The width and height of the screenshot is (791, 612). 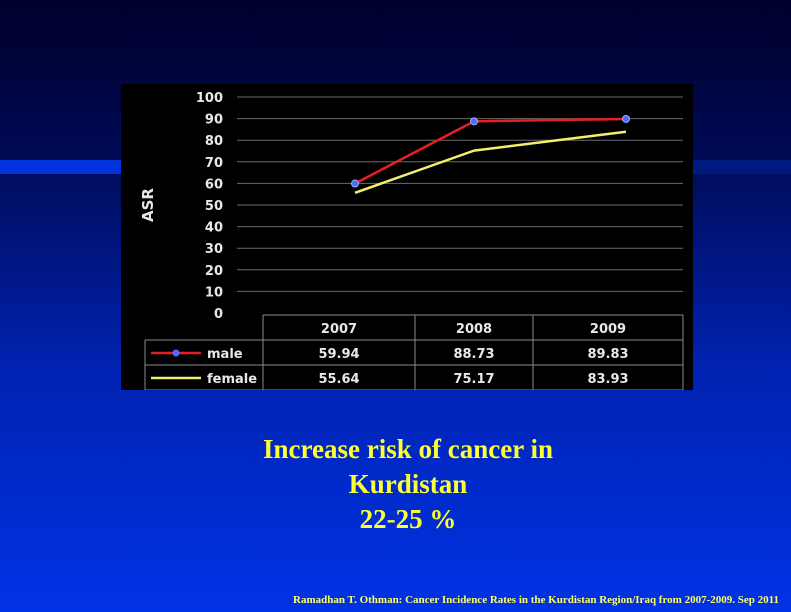 I want to click on table-value: 88.73, so click(x=473, y=354).